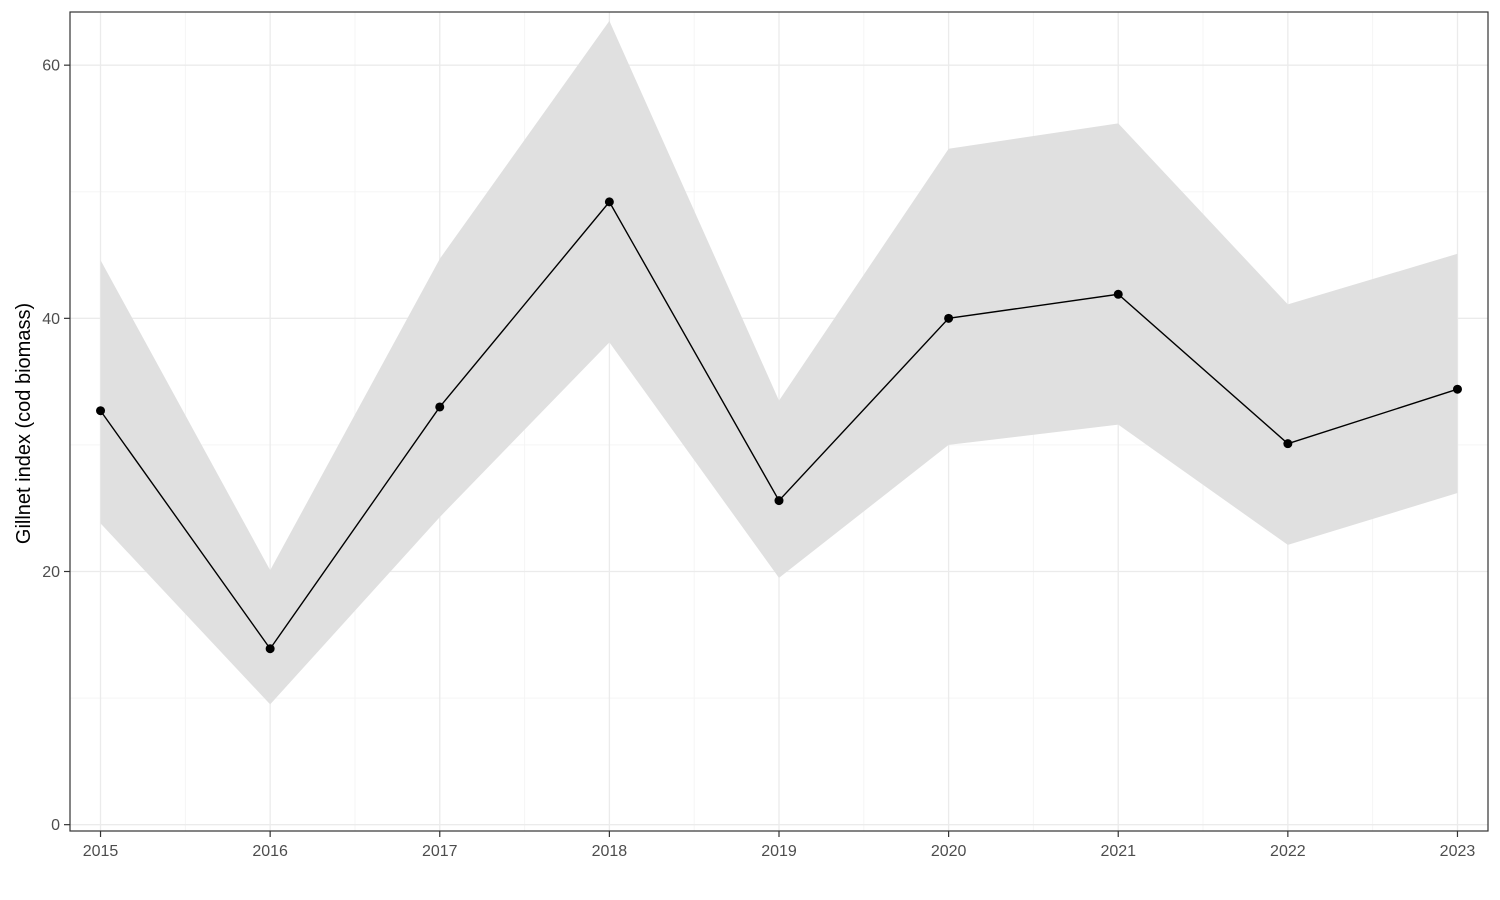 This screenshot has height=900, width=1500. What do you see at coordinates (51, 572) in the screenshot?
I see `y-tick-label: 20` at bounding box center [51, 572].